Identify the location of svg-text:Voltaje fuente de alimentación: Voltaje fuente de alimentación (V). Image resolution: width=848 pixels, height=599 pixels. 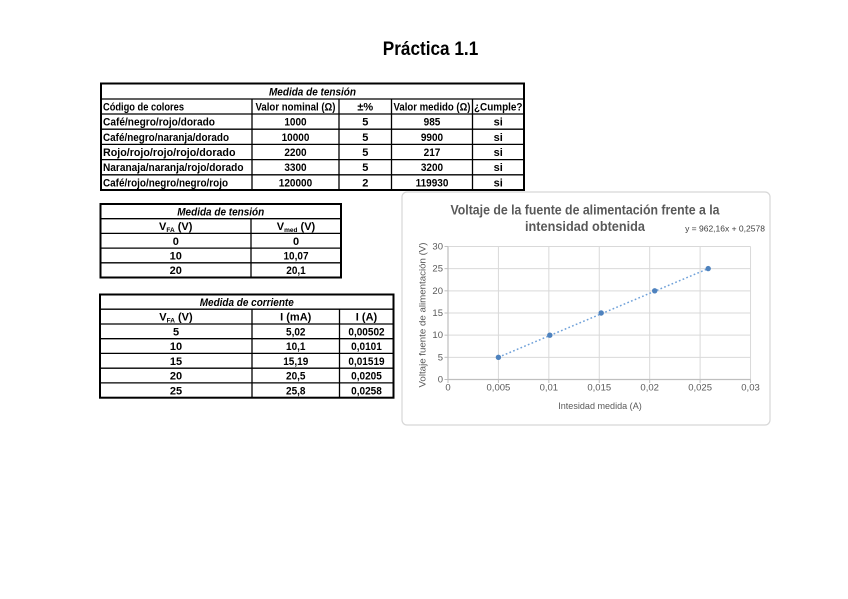
(423, 315).